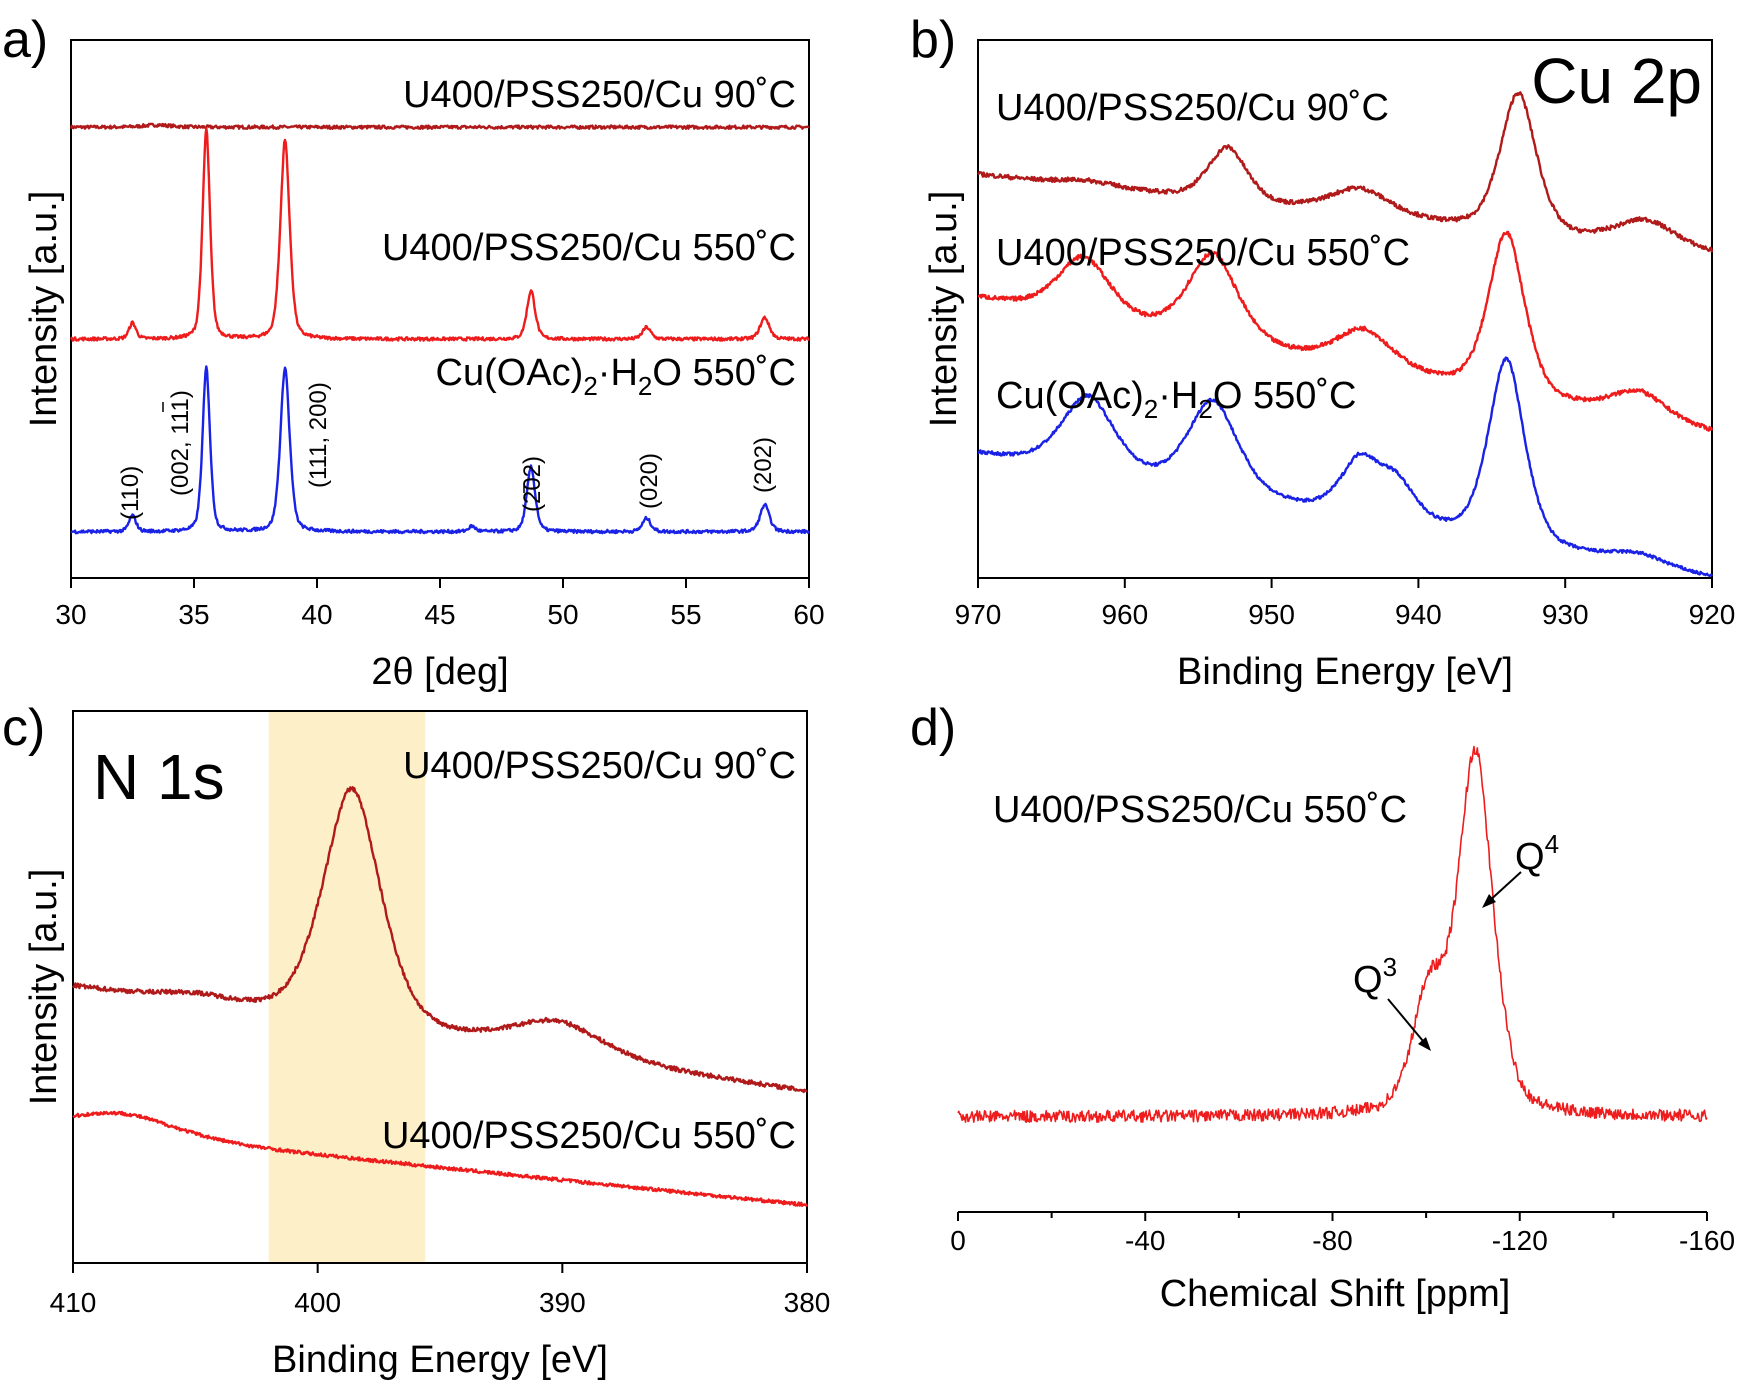  What do you see at coordinates (193, 614) in the screenshot?
I see `panel-a-xtick-label: 35` at bounding box center [193, 614].